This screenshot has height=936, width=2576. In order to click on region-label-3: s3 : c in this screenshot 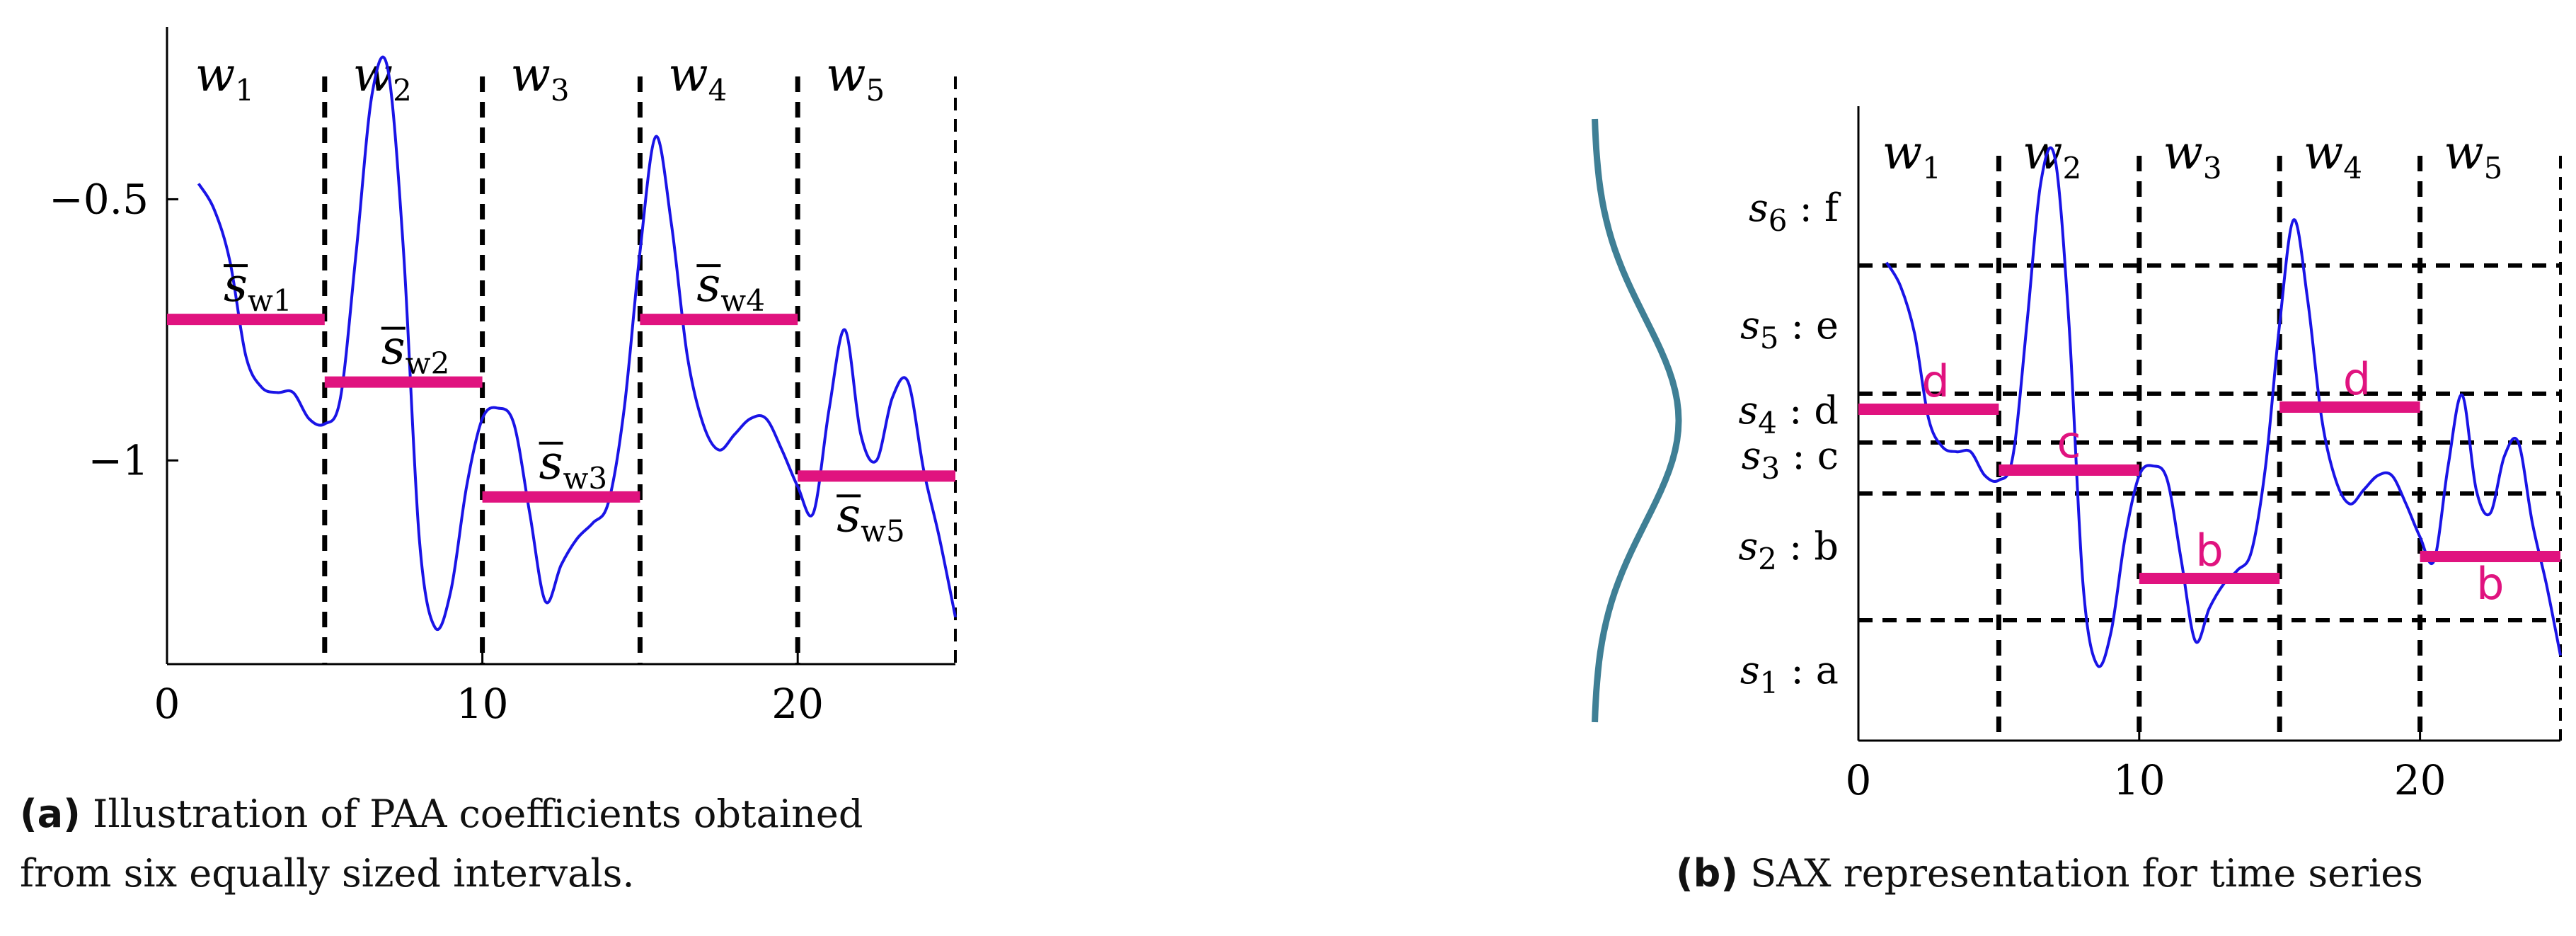, I will do `click(1791, 460)`.